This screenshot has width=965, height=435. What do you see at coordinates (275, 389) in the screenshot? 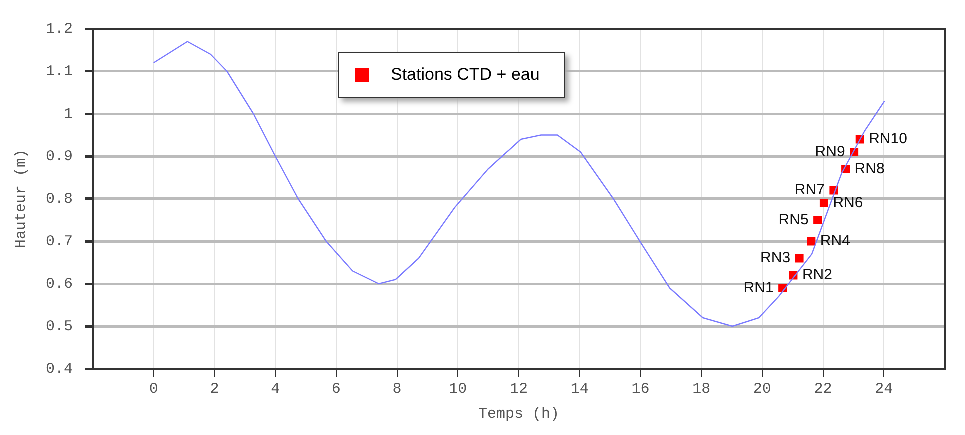
I see `x-tick-label: 4` at bounding box center [275, 389].